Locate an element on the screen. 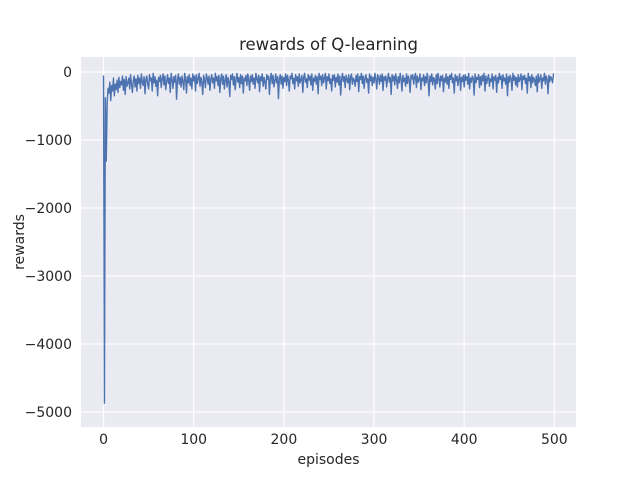 The image size is (640, 480). x-tick-label: 300 is located at coordinates (374, 440).